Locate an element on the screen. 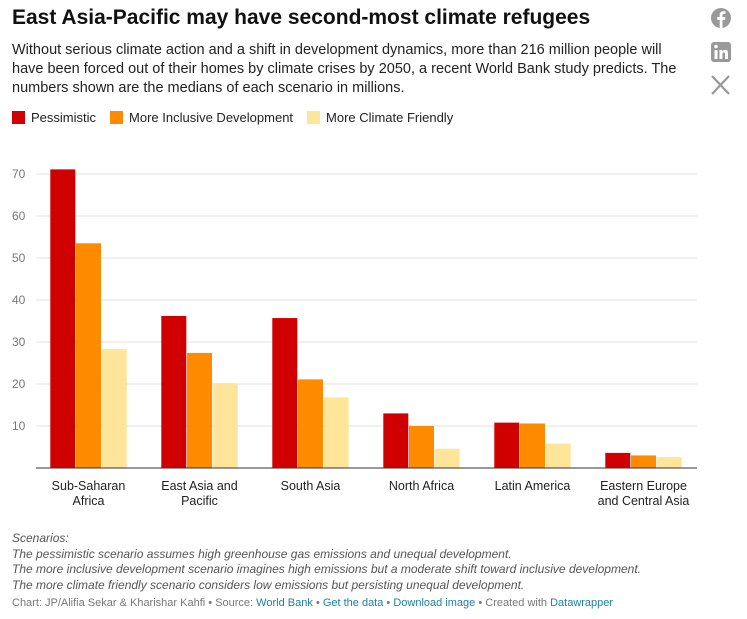  legend-item: Pessimistic is located at coordinates (54, 117).